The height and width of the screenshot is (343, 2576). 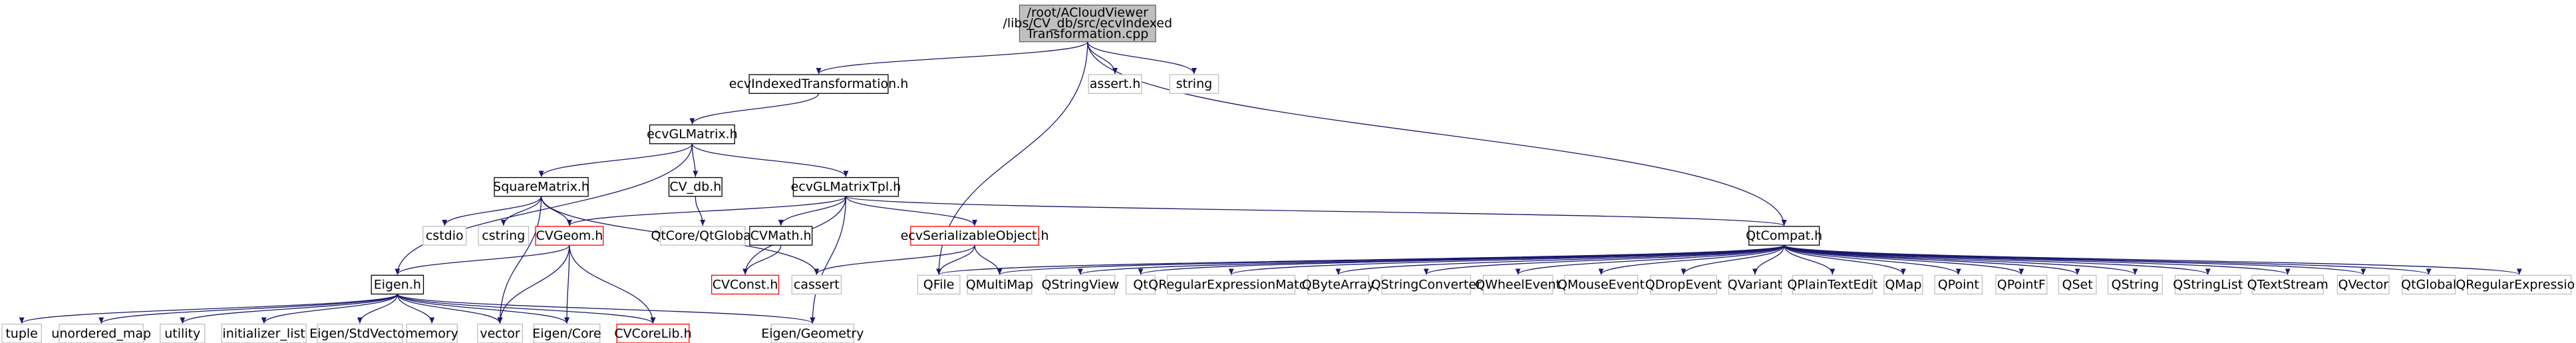 I want to click on edge-QtCompat_h-to-Qt, so click(x=1461, y=259).